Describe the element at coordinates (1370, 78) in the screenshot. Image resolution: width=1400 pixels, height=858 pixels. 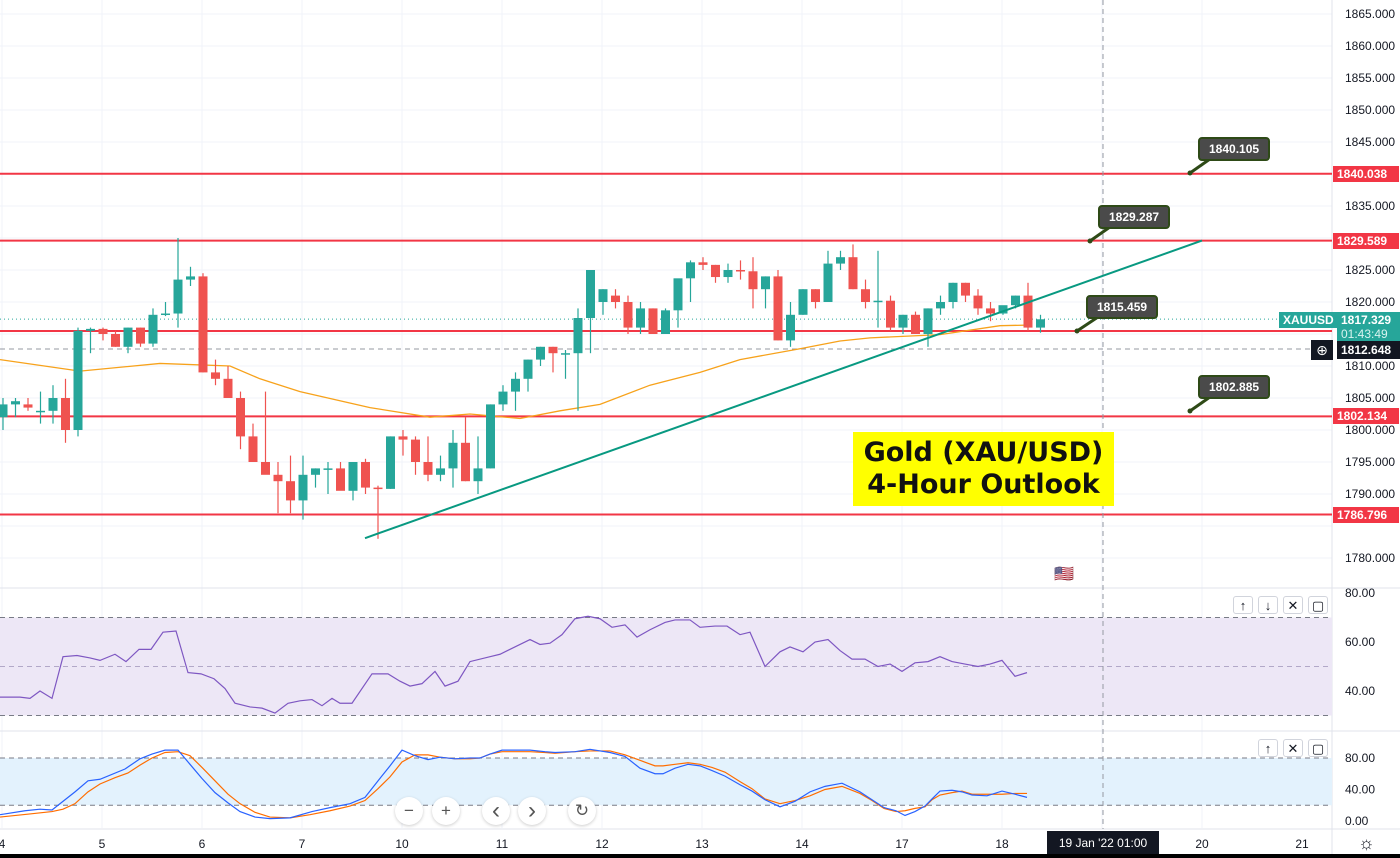
I see `svg-text: 1855.000` at that location.